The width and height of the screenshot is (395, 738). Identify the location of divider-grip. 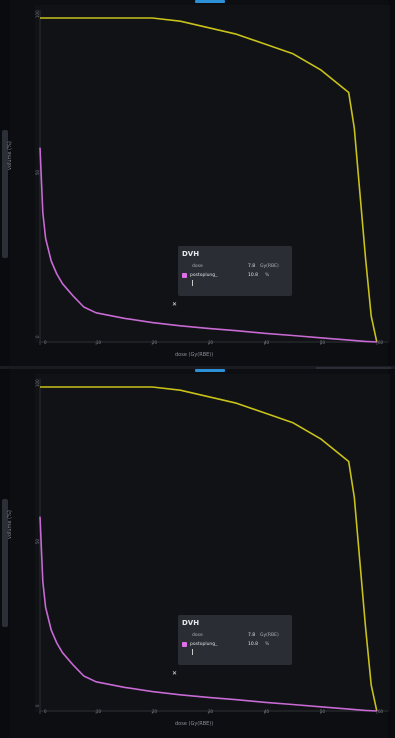
(353, 368).